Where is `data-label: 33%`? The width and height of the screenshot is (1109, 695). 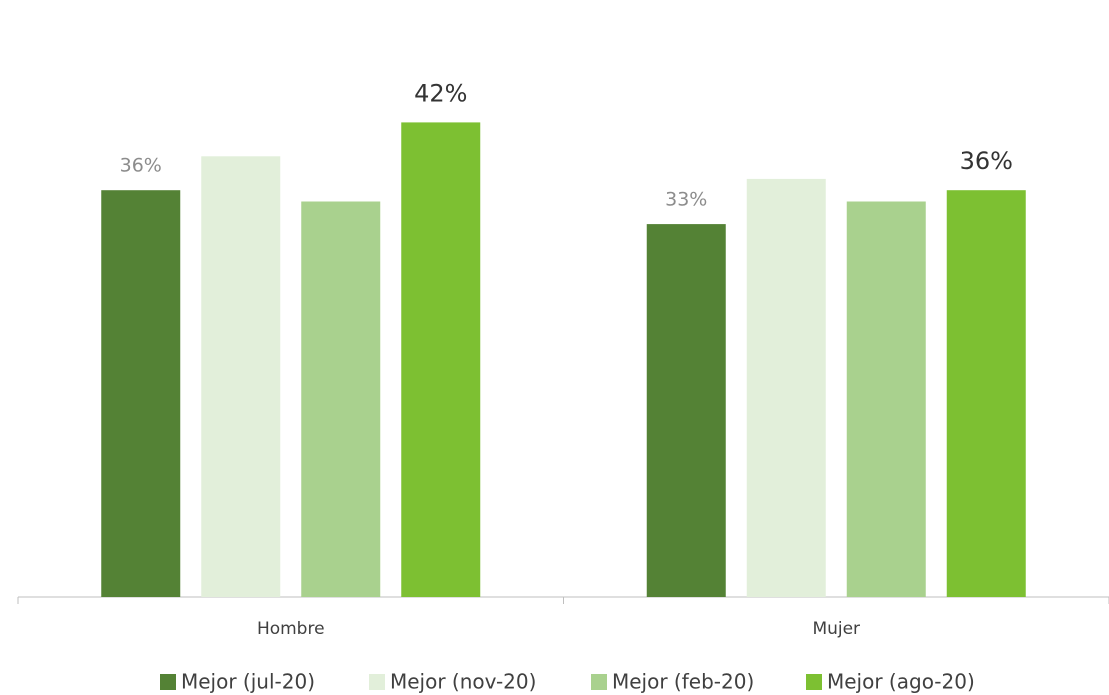
data-label: 33% is located at coordinates (686, 200).